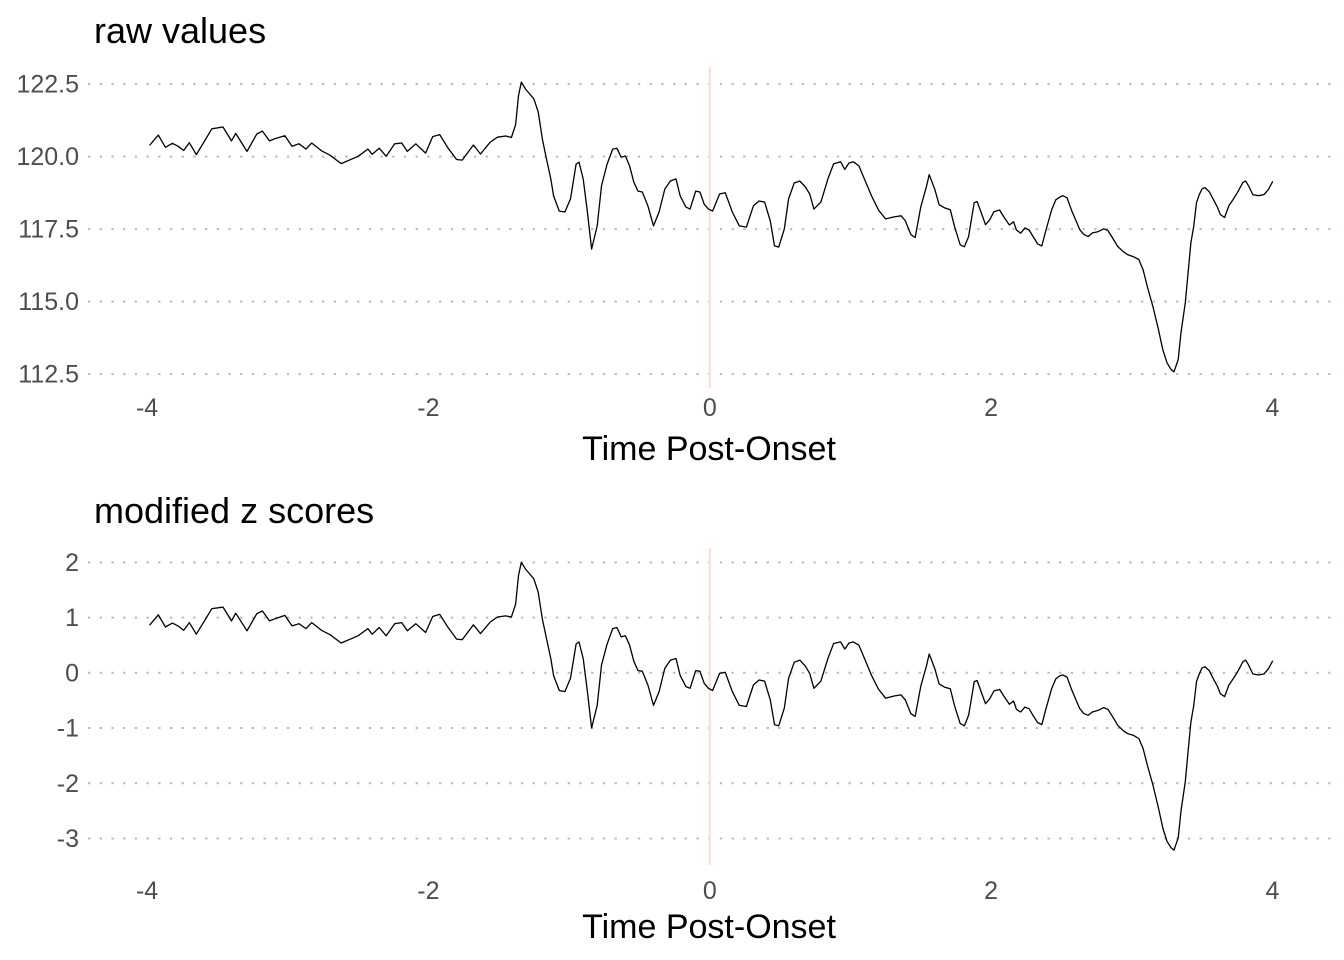 This screenshot has width=1344, height=960. What do you see at coordinates (180, 30) in the screenshot?
I see `top-chart-title: raw values` at bounding box center [180, 30].